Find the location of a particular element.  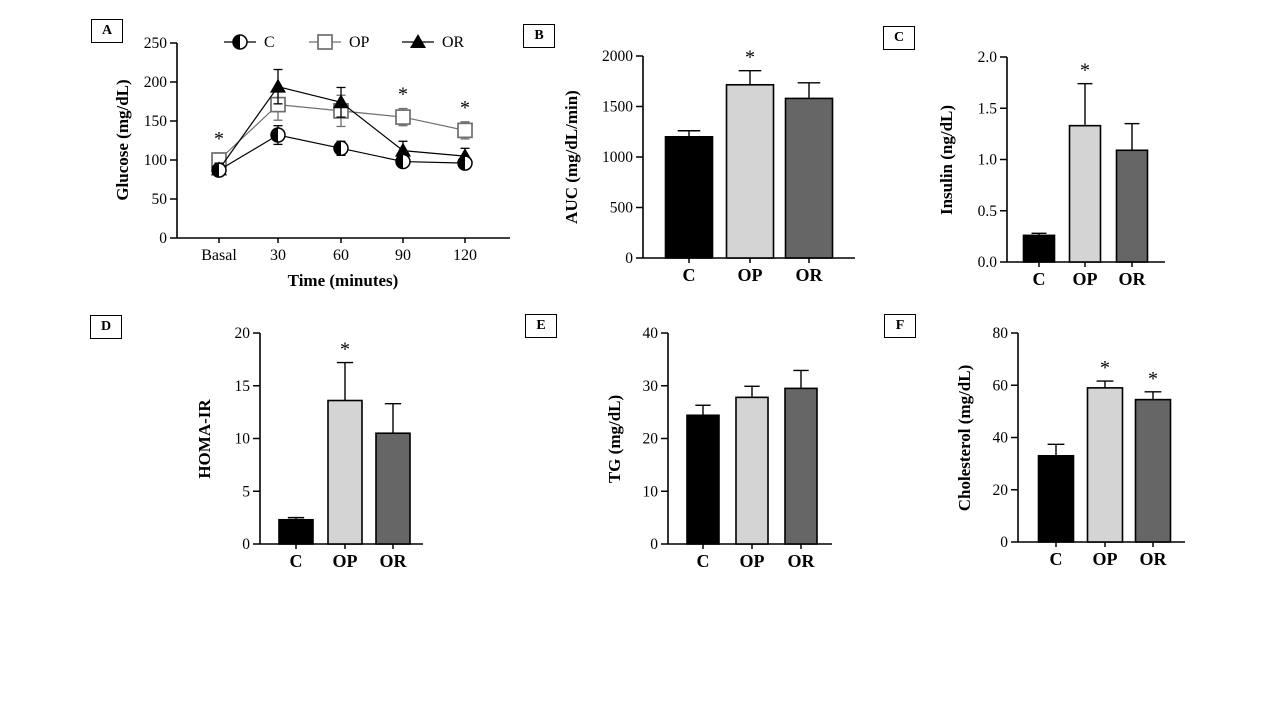

panel-A-label-box: A is located at coordinates (107, 31).